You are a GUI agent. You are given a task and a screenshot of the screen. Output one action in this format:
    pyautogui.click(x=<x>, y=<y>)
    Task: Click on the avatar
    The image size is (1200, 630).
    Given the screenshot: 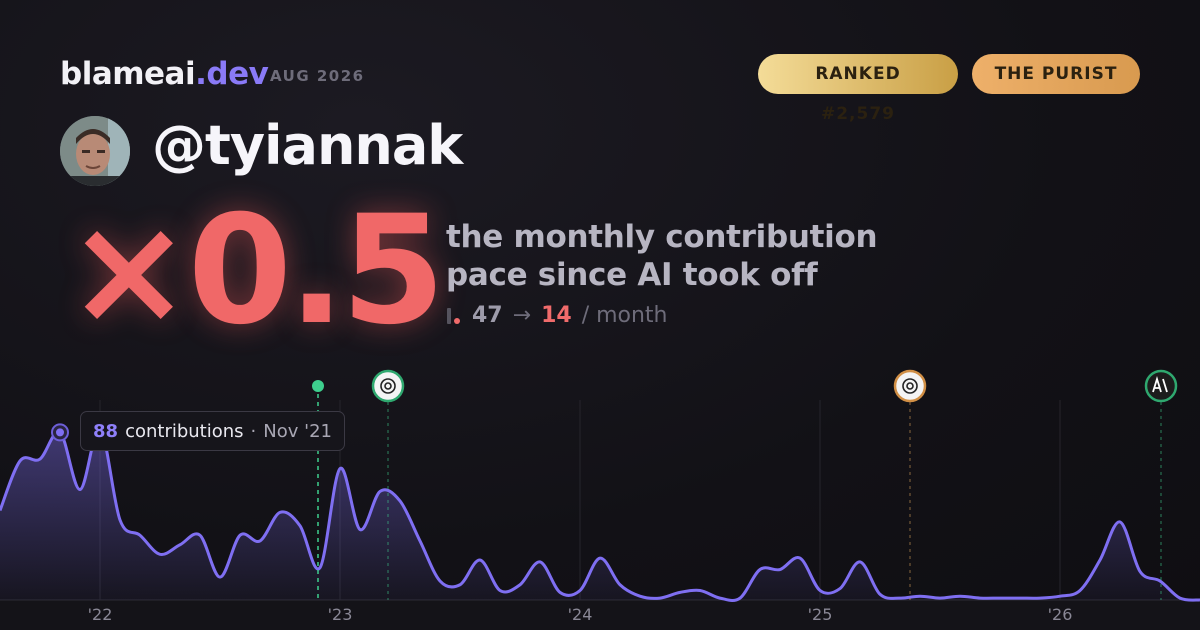 What is the action you would take?
    pyautogui.click(x=95, y=151)
    